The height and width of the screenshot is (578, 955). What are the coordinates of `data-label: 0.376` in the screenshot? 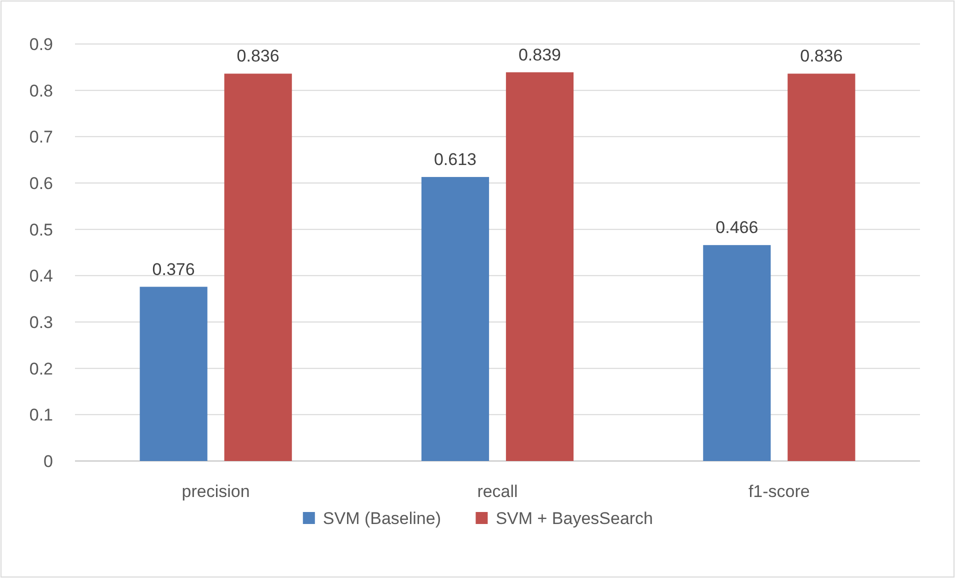 It's located at (173, 269).